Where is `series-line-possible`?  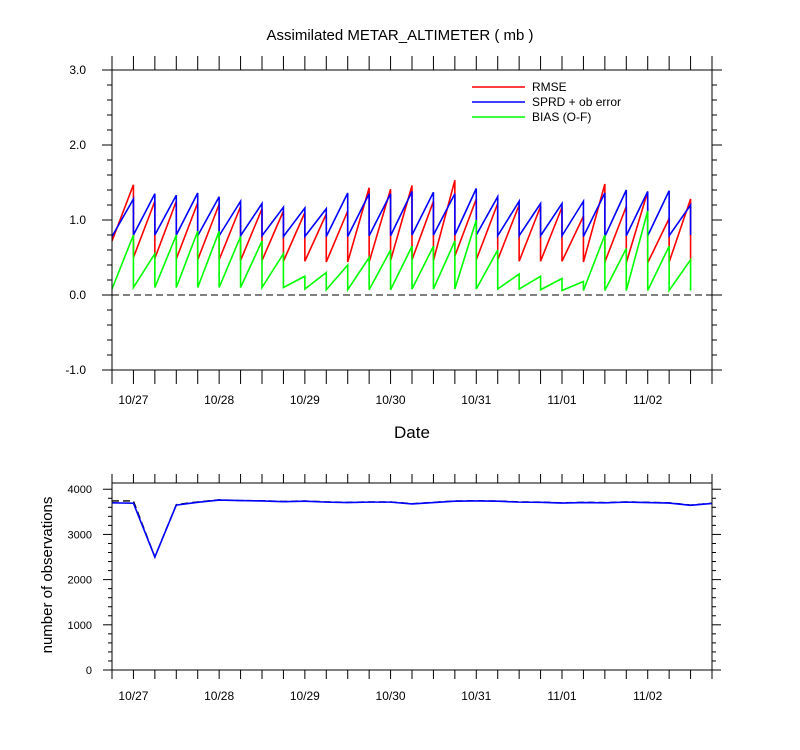
series-line-possible is located at coordinates (412, 529).